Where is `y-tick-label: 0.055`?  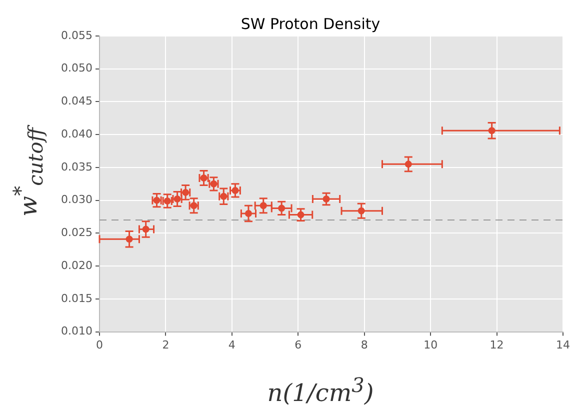 y-tick-label: 0.055 is located at coordinates (76, 35).